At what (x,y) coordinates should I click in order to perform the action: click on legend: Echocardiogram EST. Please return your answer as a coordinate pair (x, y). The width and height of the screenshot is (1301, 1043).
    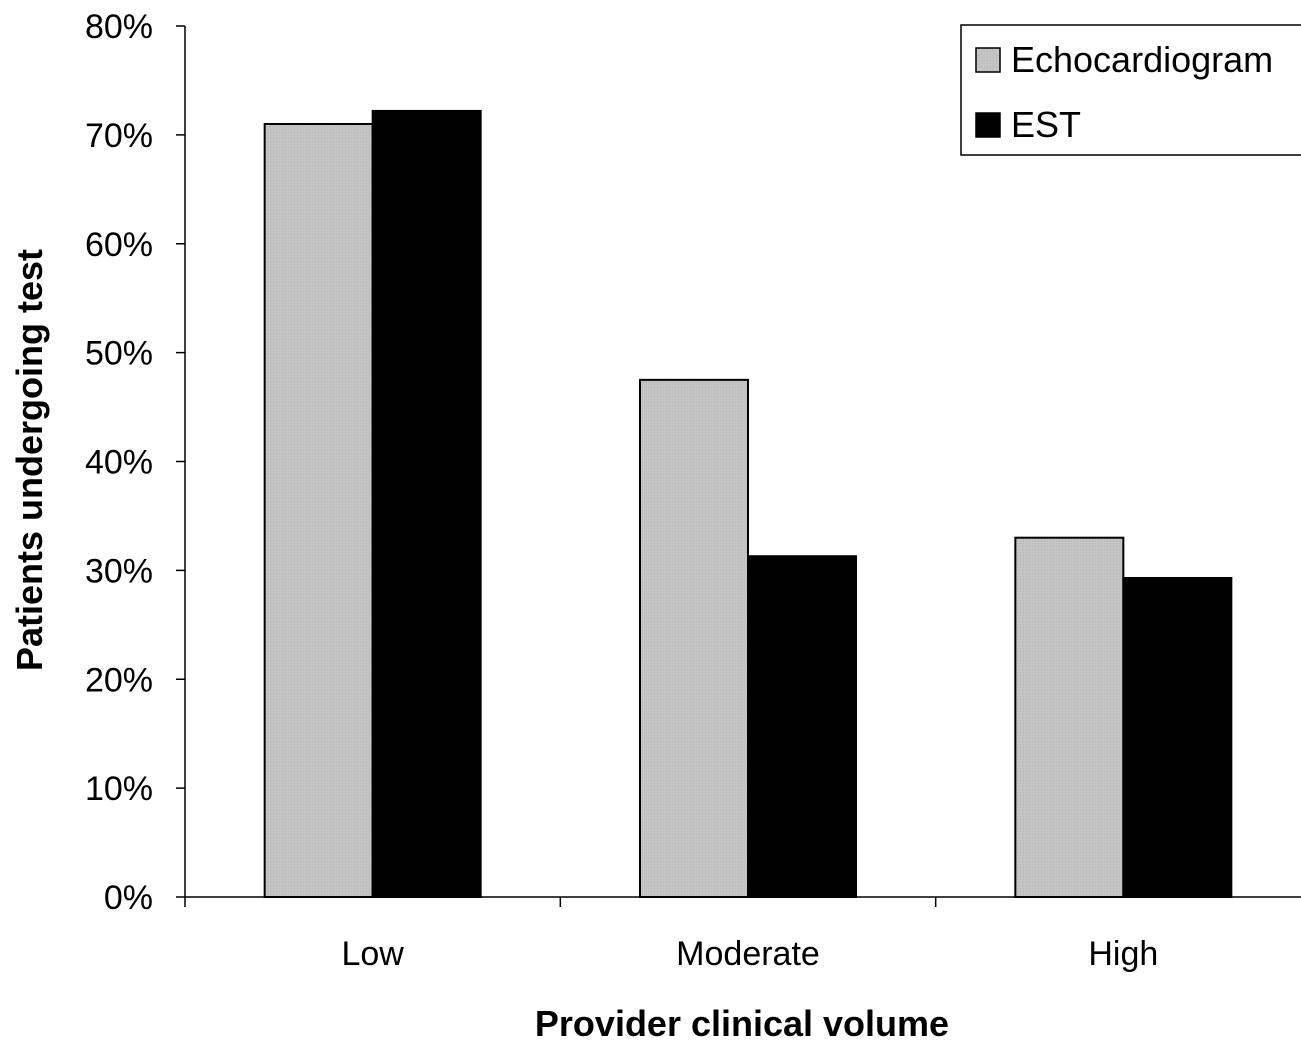
    Looking at the image, I should click on (1130, 90).